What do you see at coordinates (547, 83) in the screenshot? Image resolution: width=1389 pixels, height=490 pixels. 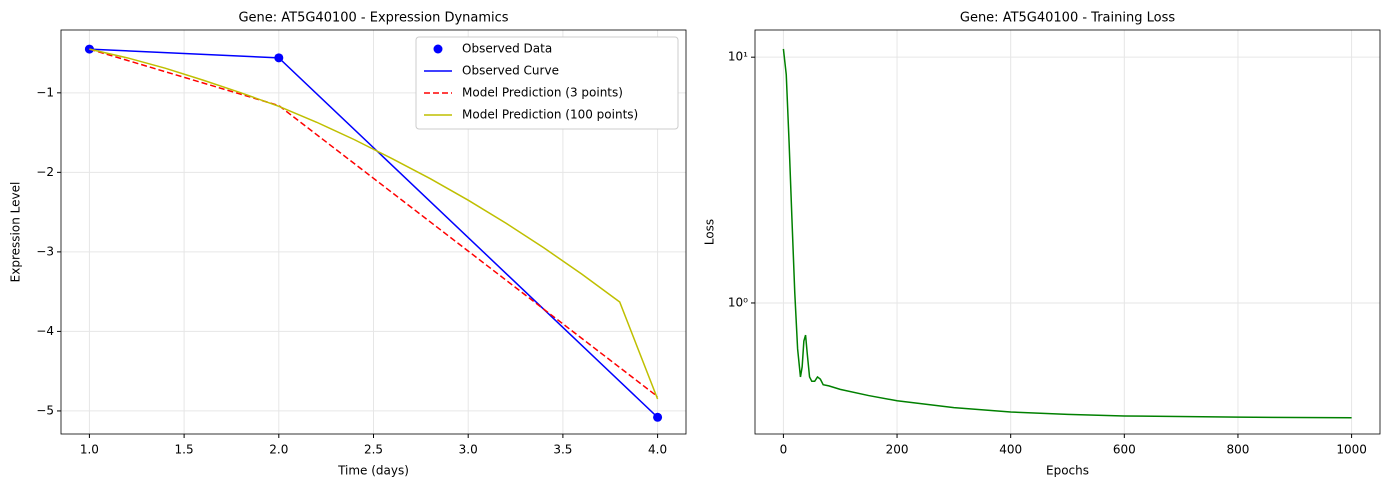 I see `legend-box` at bounding box center [547, 83].